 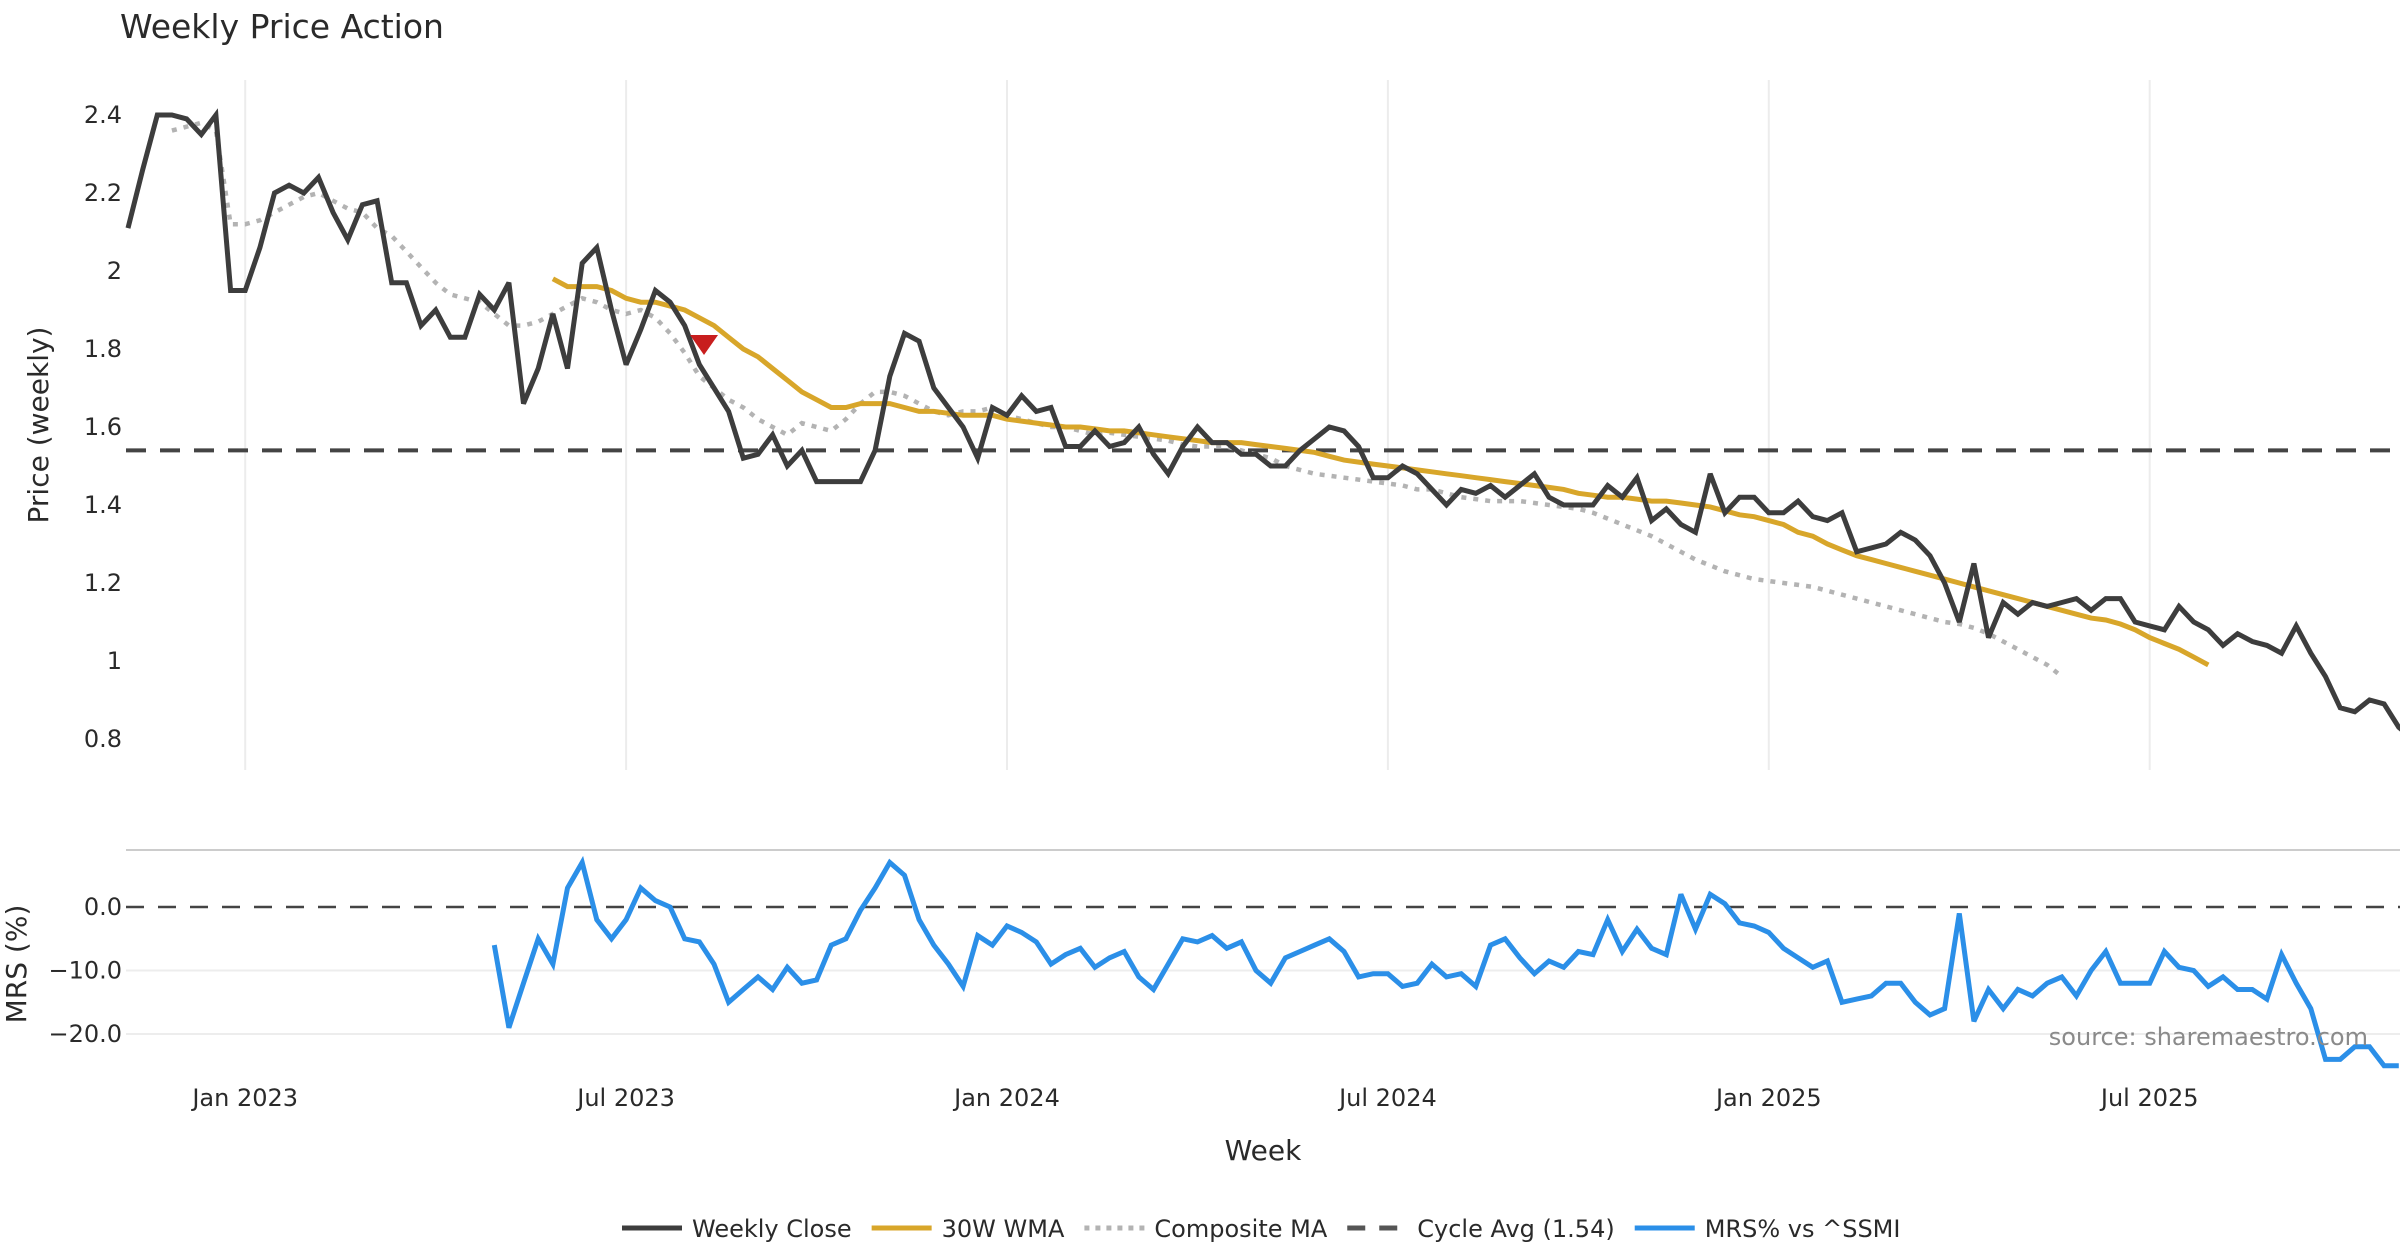 What do you see at coordinates (282, 26) in the screenshot?
I see `chart-title: Weekly Price Action` at bounding box center [282, 26].